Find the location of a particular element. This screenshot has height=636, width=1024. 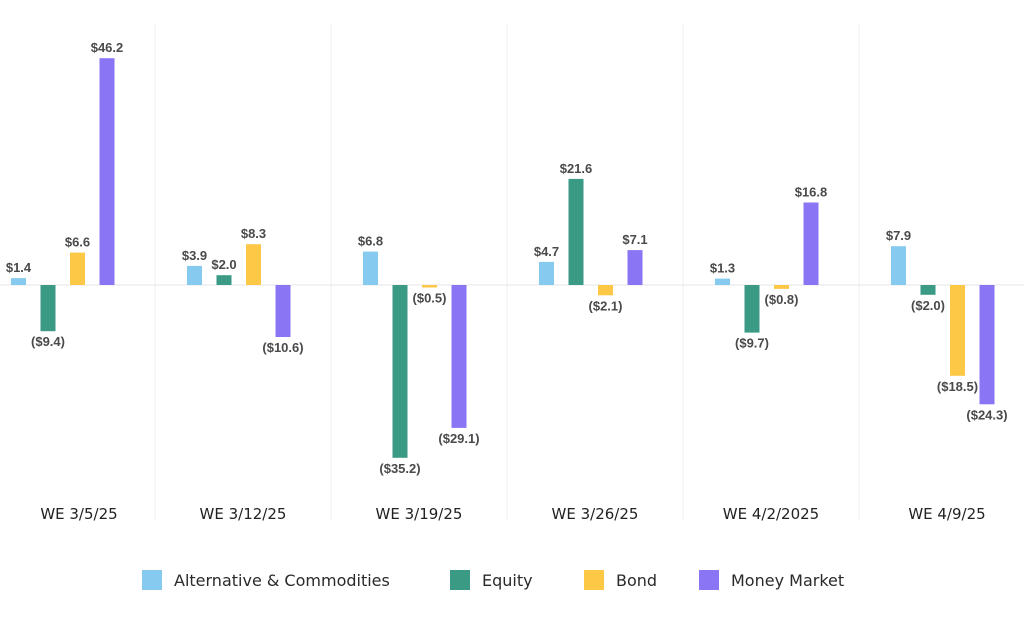

legend-label-money-market: Money Market is located at coordinates (788, 580).